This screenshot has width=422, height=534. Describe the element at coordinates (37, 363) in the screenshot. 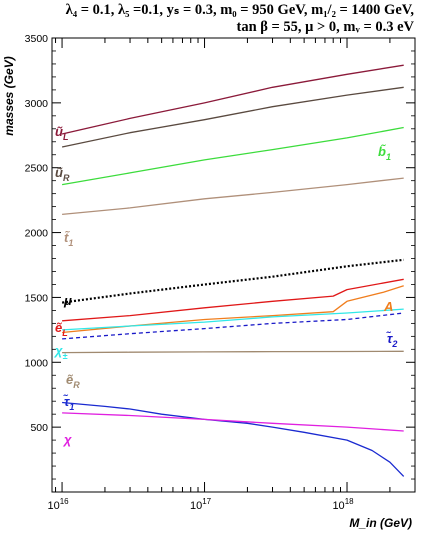

I see `y-tick-label: 1000` at that location.